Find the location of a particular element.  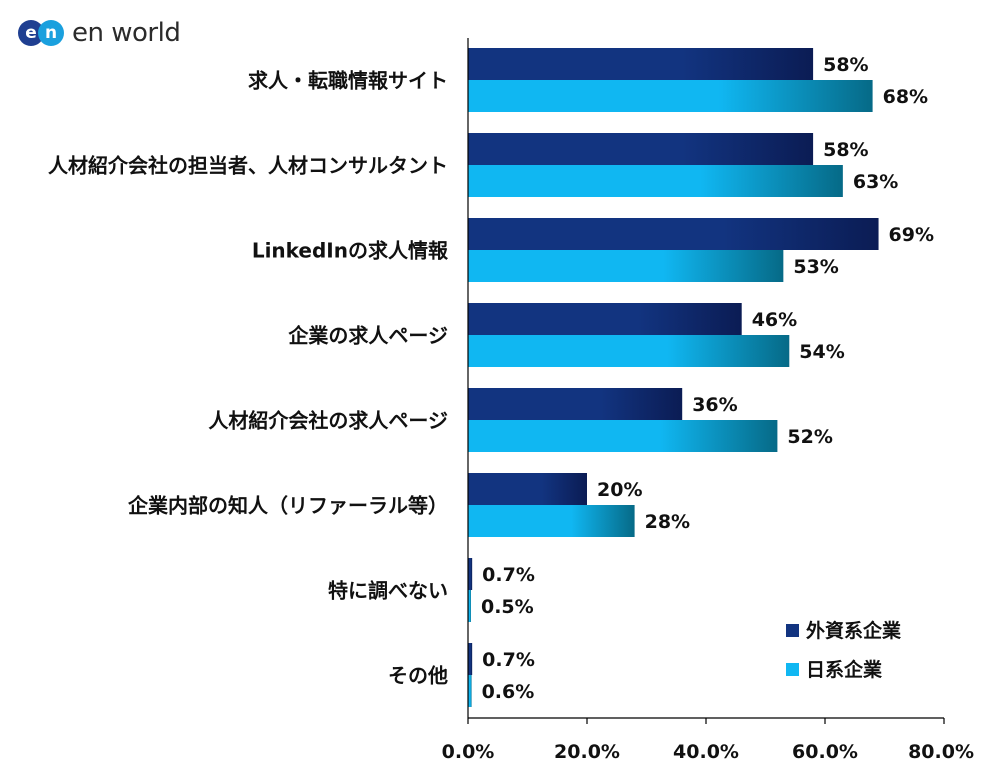

value-label-japan-6: 0.5% is located at coordinates (507, 607).